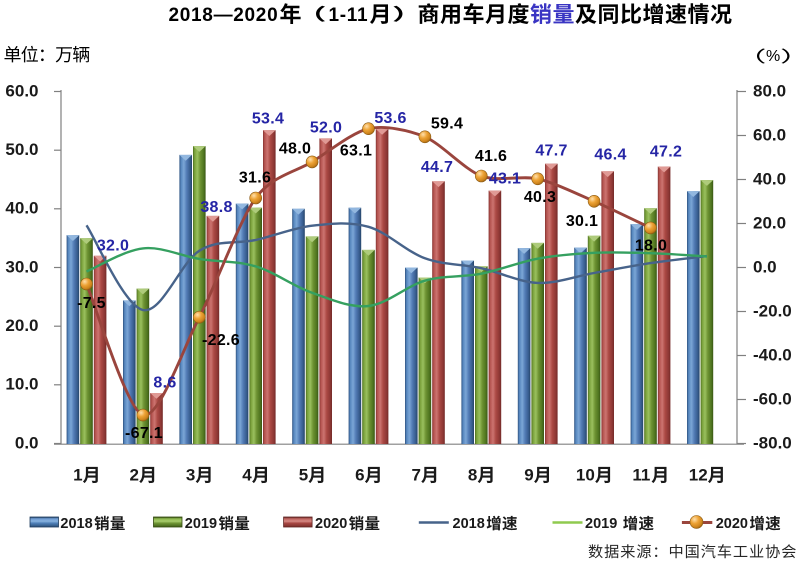 The height and width of the screenshot is (568, 800). I want to click on svg-text: 43.1, so click(505, 179).